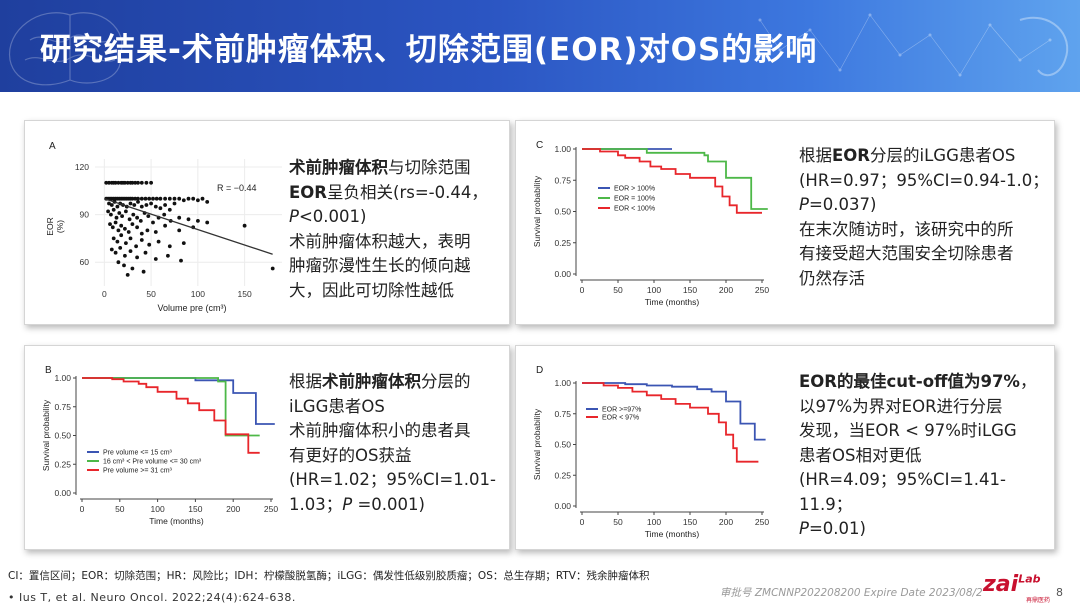 The width and height of the screenshot is (1080, 608). Describe the element at coordinates (860, 455) in the screenshot. I see `text-line: 患者OS相对更低` at that location.